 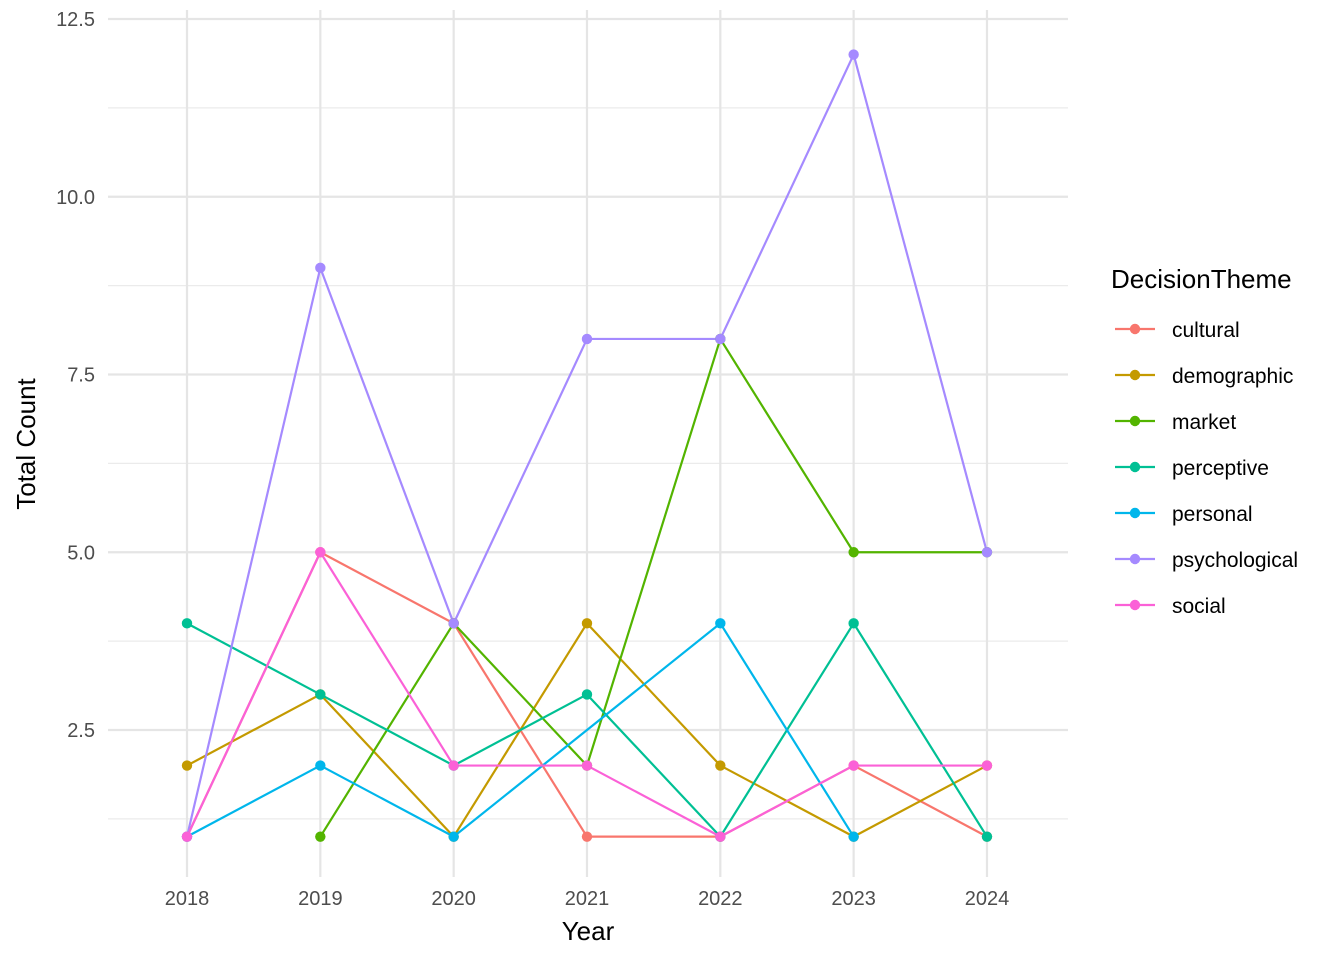 What do you see at coordinates (81, 731) in the screenshot?
I see `y-tick-label: 2.5` at bounding box center [81, 731].